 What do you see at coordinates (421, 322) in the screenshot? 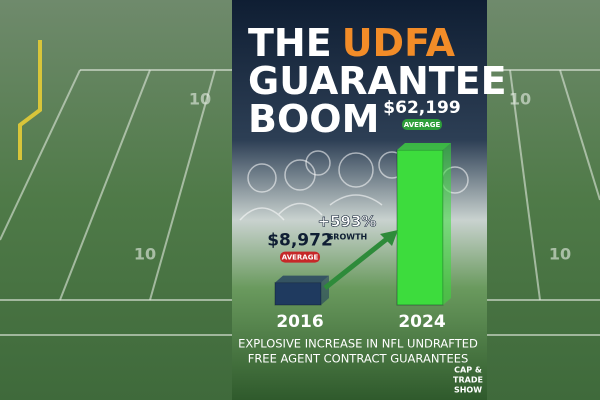
I see `x-tick-label: 2024` at bounding box center [421, 322].